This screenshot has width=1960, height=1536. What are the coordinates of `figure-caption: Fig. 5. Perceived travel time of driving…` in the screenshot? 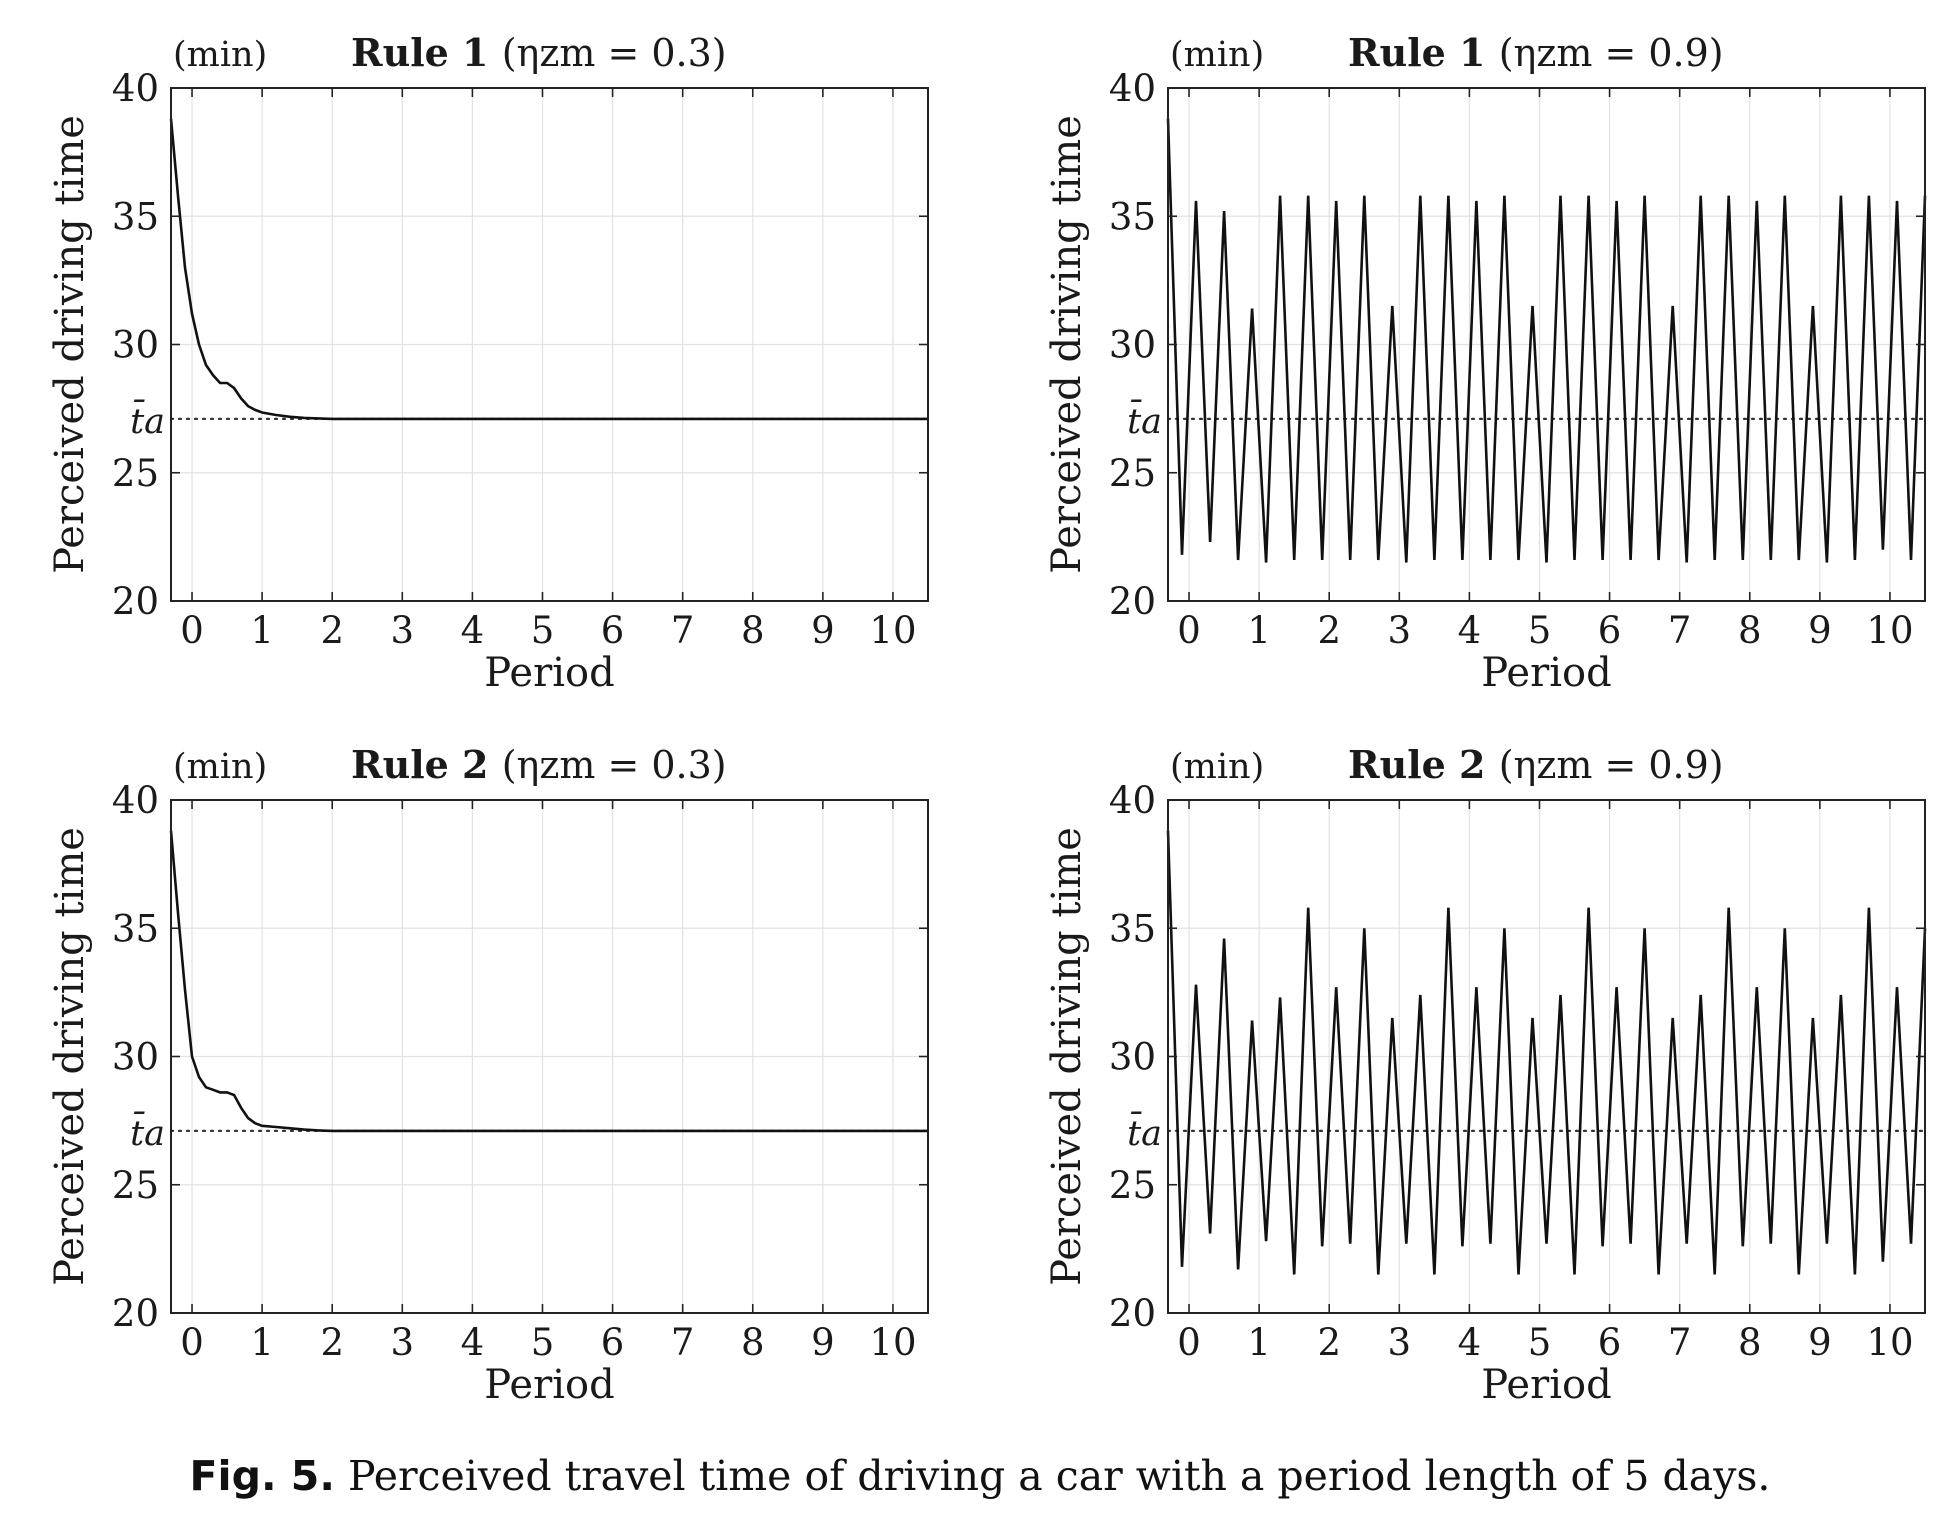 It's located at (980, 1476).